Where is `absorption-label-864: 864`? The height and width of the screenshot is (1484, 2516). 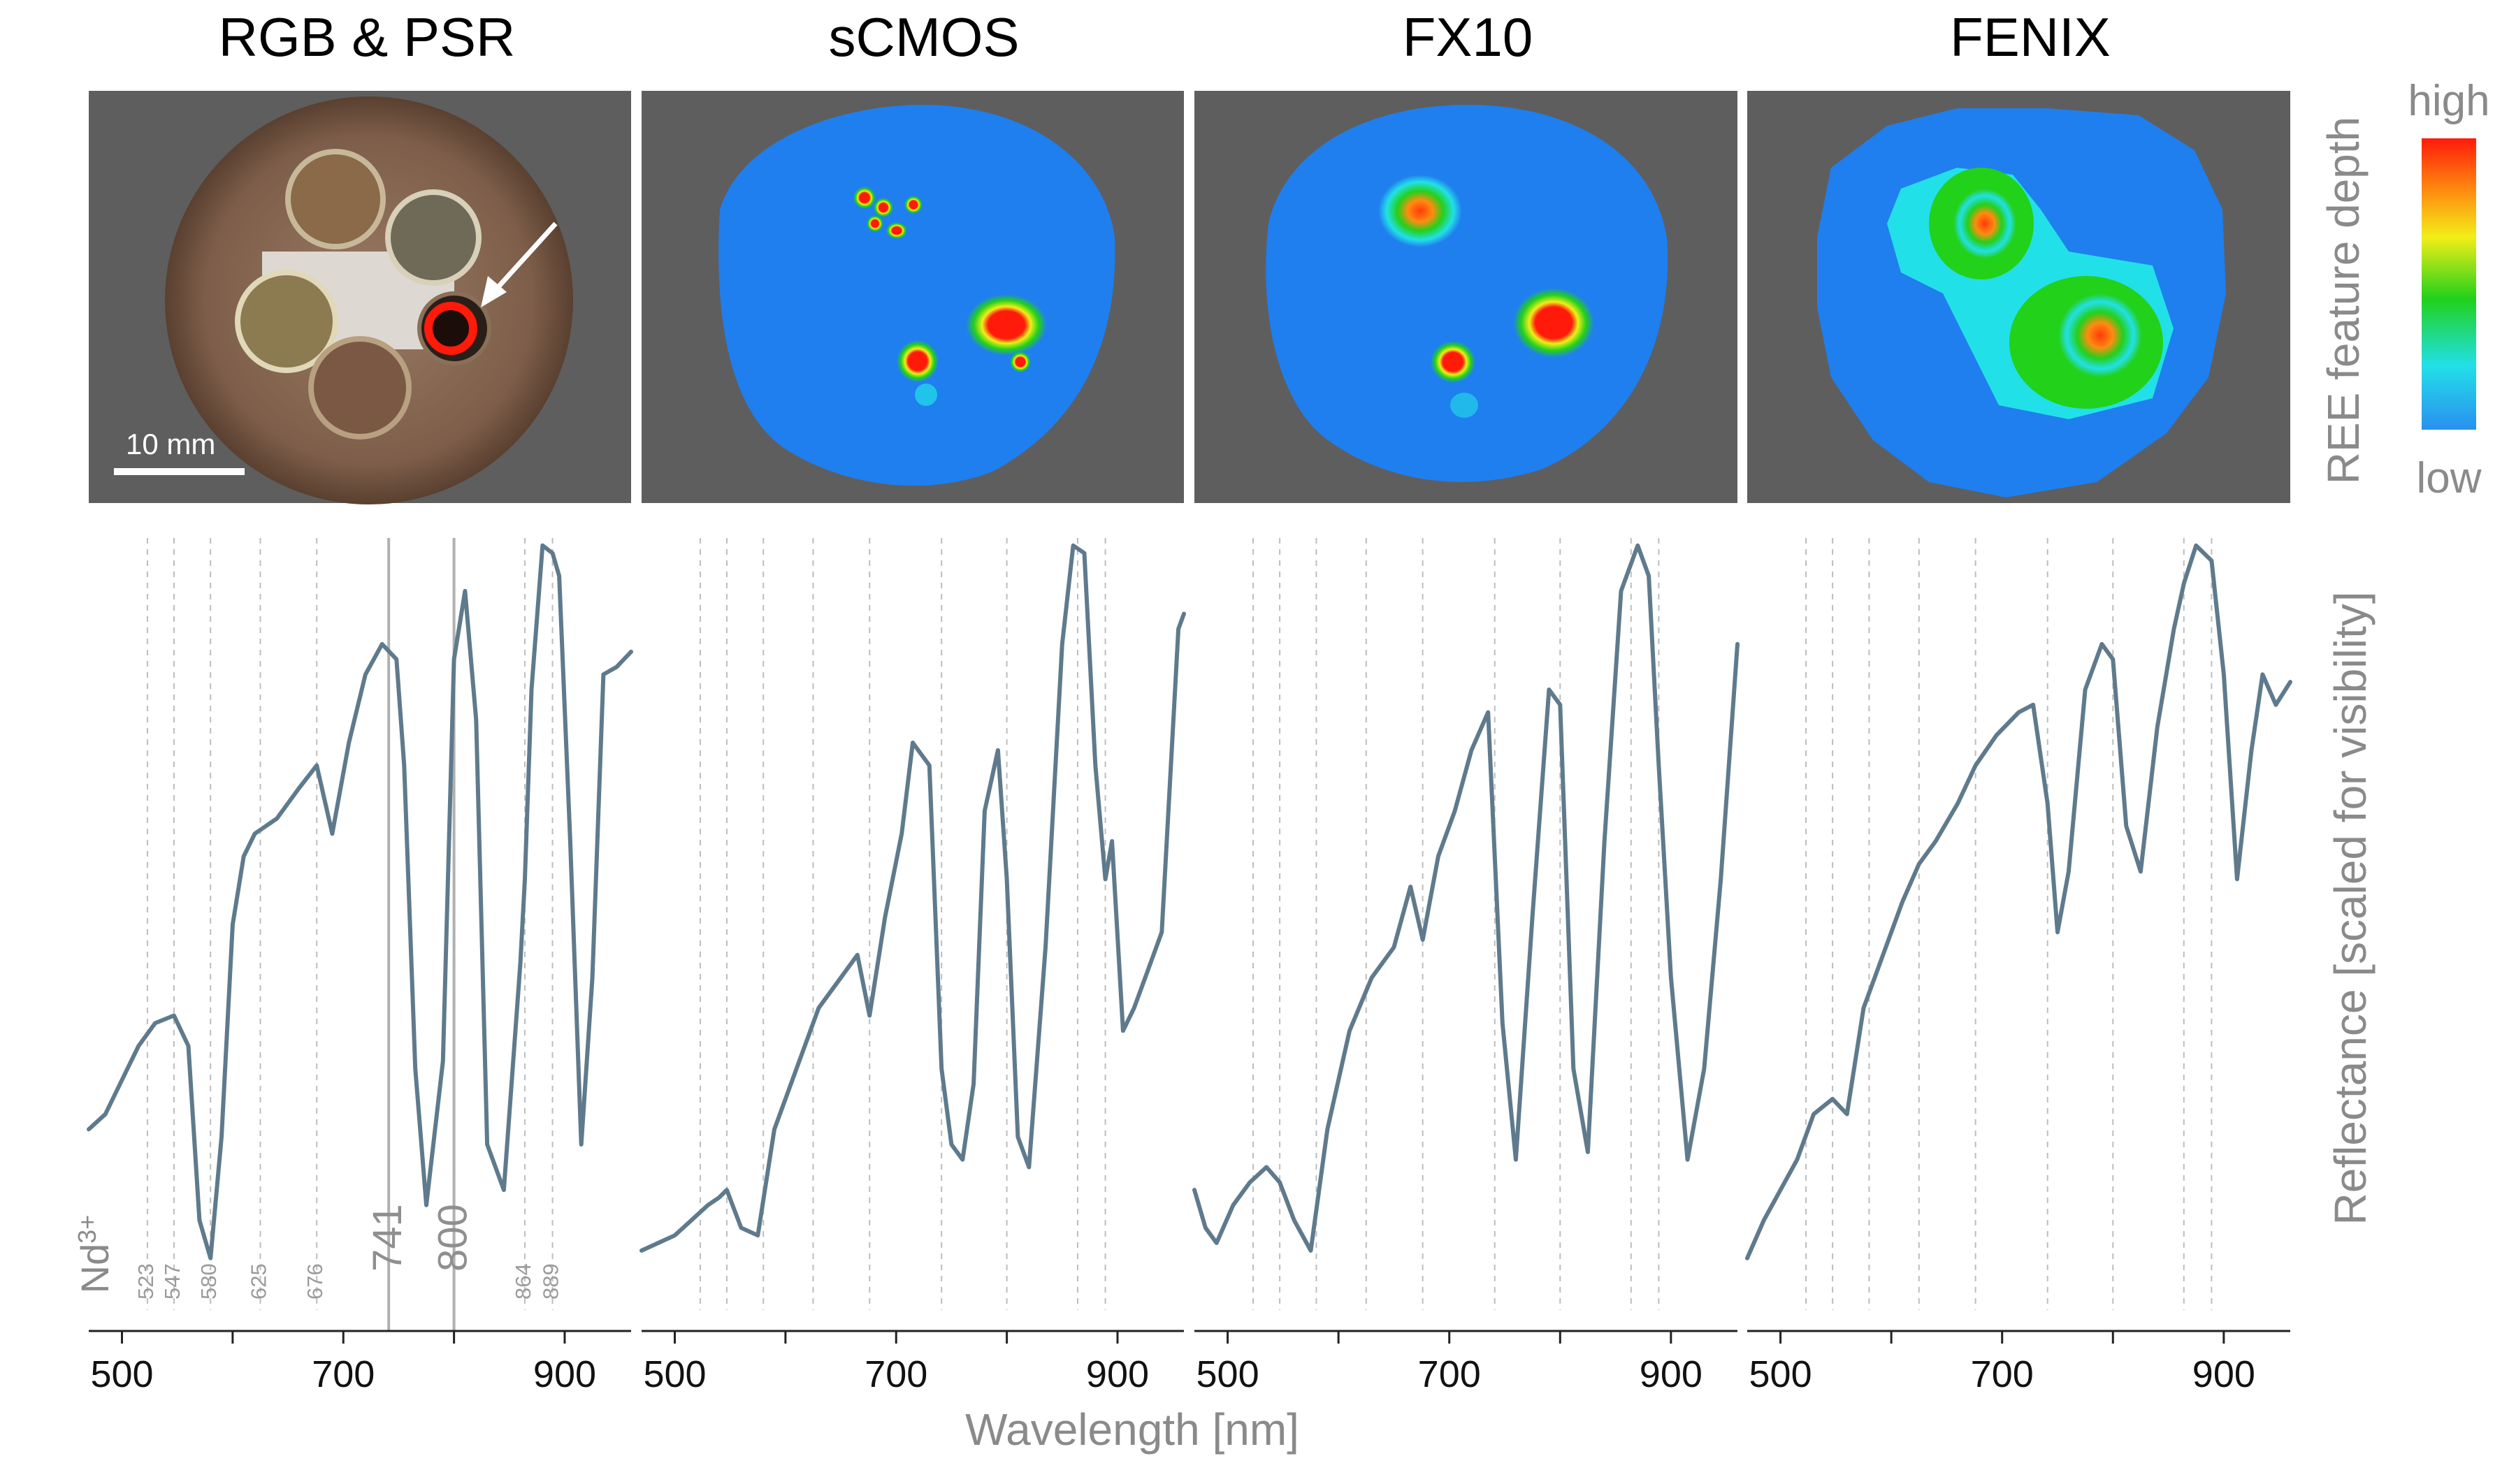 absorption-label-864: 864 is located at coordinates (523, 1281).